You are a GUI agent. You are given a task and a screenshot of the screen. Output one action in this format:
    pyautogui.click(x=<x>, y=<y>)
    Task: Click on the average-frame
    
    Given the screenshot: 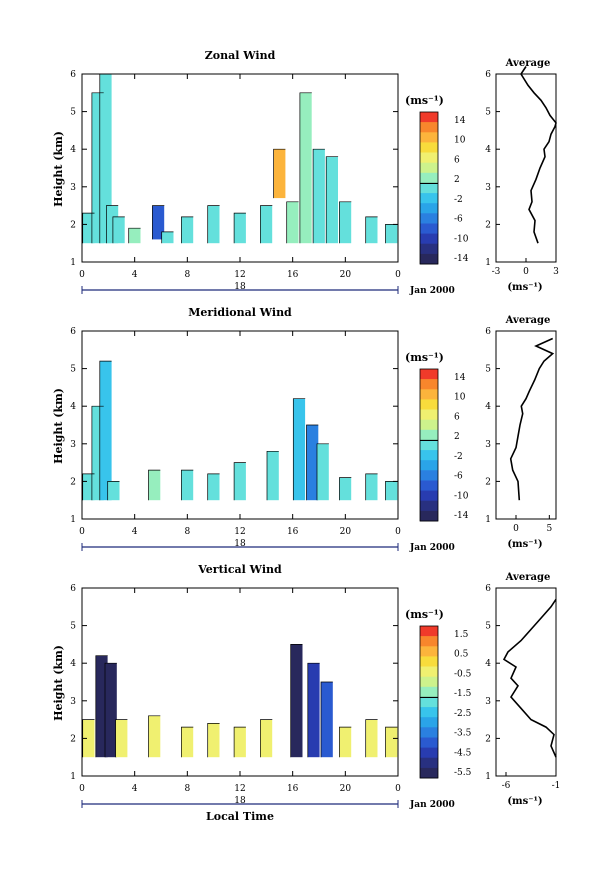 What is the action you would take?
    pyautogui.click(x=526, y=425)
    